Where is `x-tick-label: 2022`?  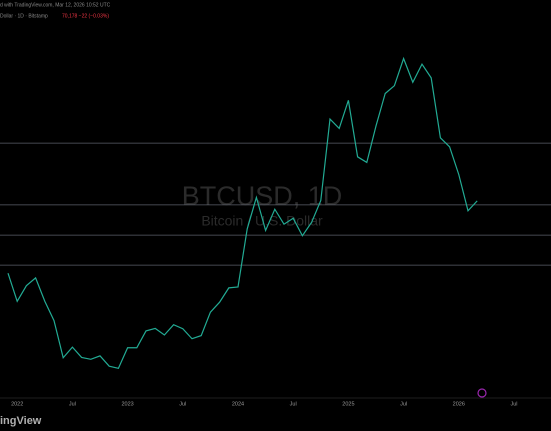
x-tick-label: 2022 is located at coordinates (17, 404).